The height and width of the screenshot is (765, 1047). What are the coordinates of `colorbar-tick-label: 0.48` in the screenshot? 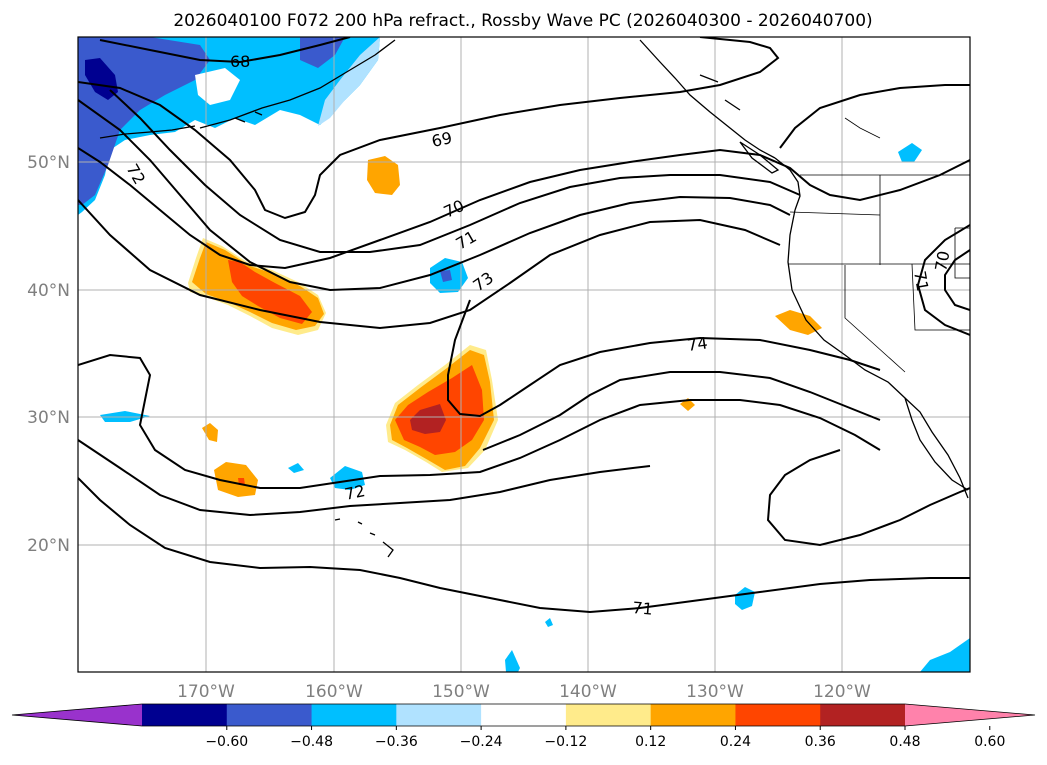 It's located at (904, 742).